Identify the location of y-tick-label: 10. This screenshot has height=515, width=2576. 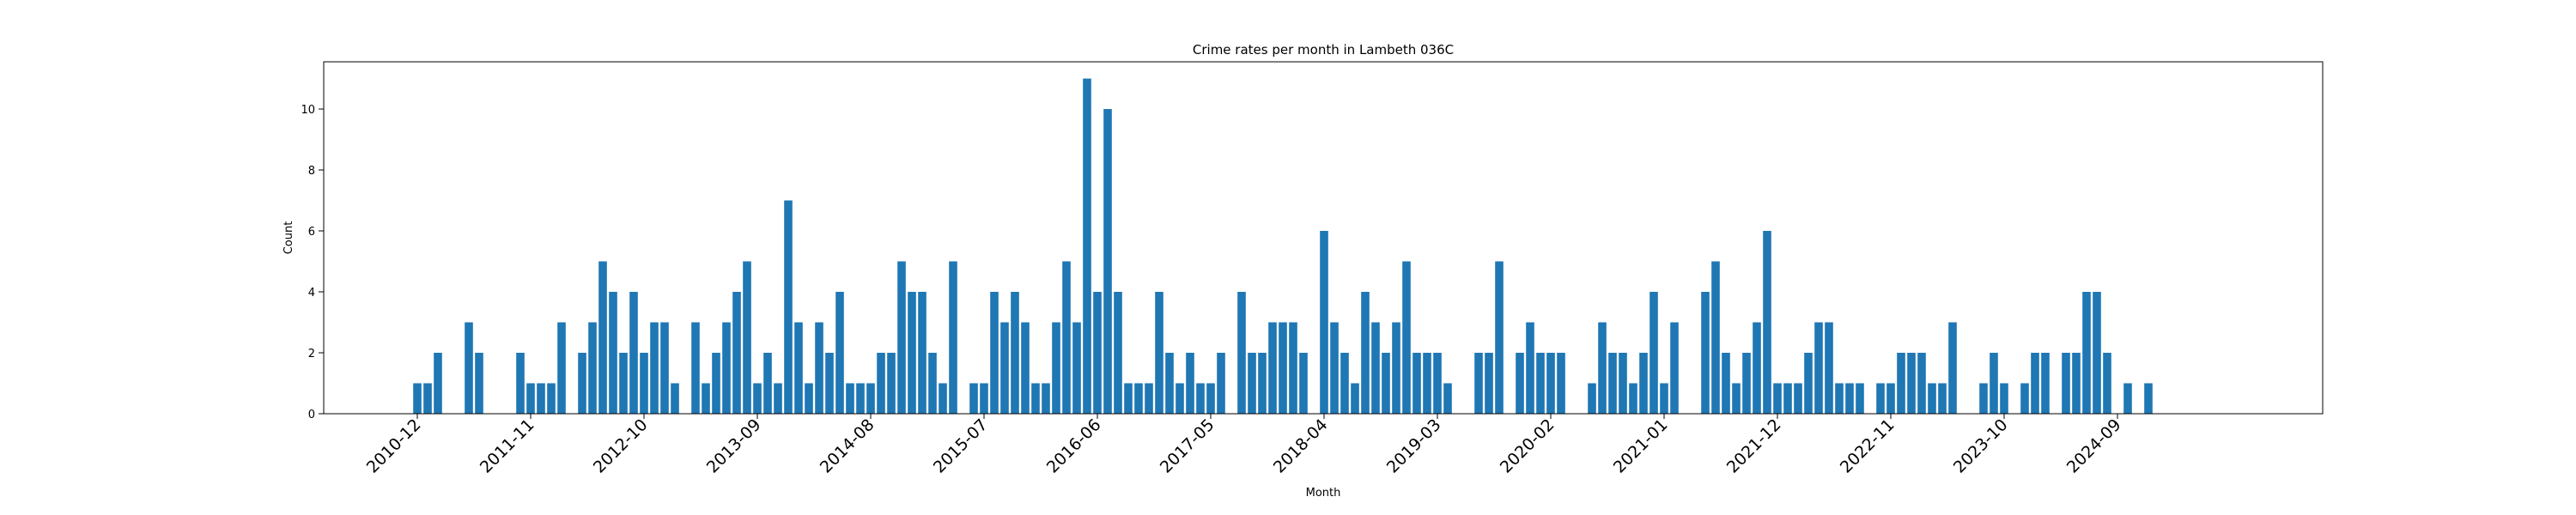
(308, 110).